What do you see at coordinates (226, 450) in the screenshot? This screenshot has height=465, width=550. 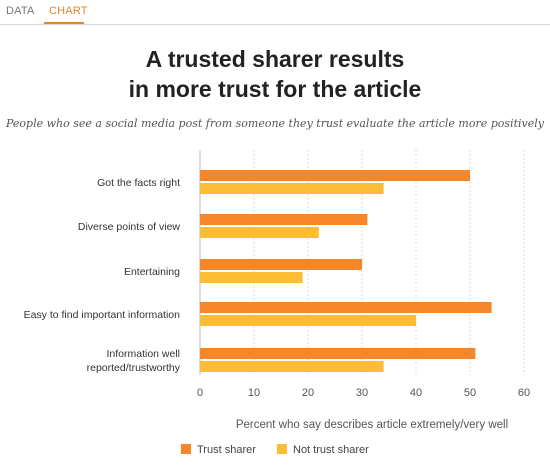 I see `legend-label-trust-sharer: Trust sharer` at bounding box center [226, 450].